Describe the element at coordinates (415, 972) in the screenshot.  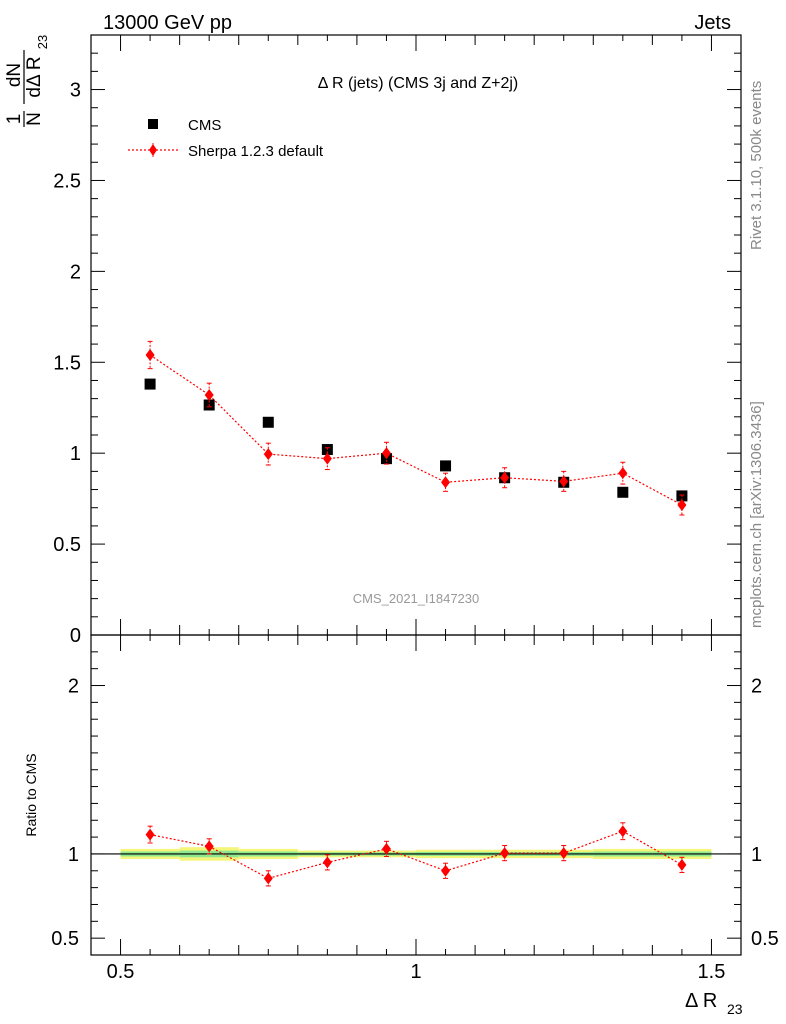
I see `x-tick-label: 1` at that location.